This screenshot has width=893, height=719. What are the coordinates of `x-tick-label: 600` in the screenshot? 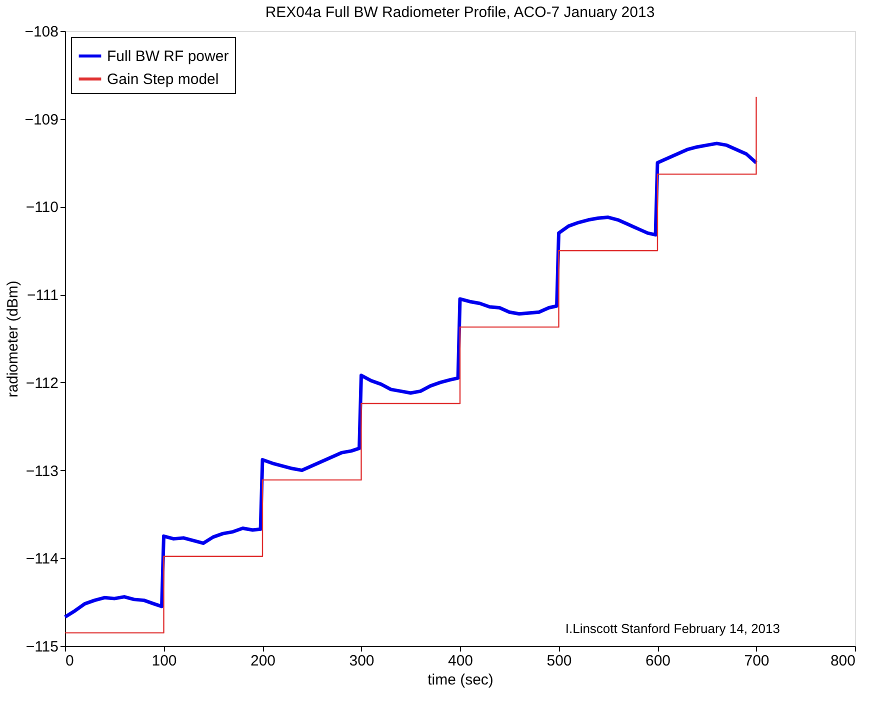 It's located at (658, 661).